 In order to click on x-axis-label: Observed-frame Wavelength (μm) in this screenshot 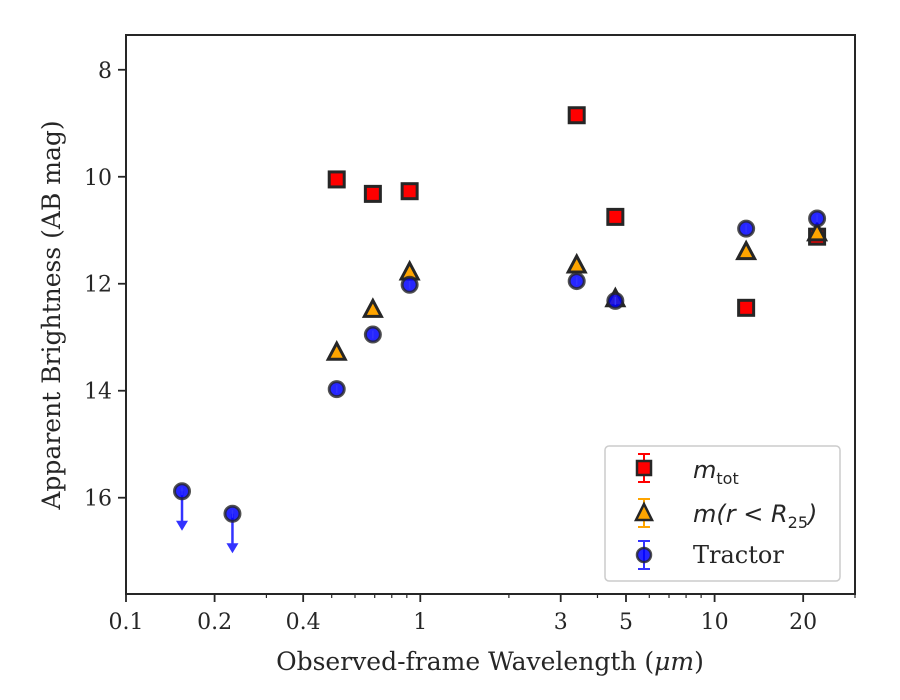, I will do `click(490, 661)`.